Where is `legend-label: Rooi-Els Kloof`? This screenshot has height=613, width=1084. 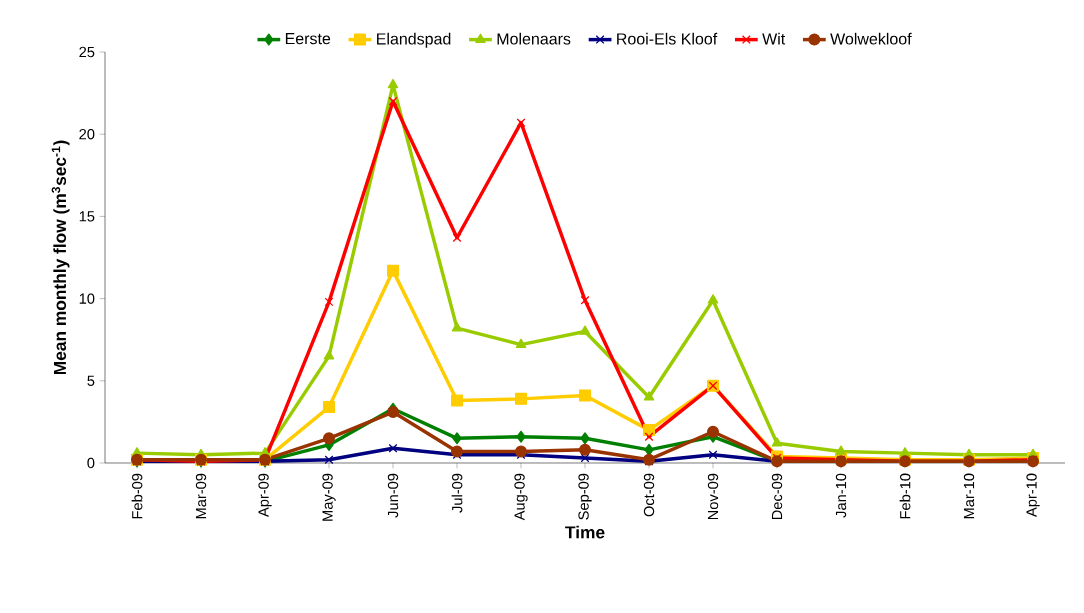 legend-label: Rooi-Els Kloof is located at coordinates (667, 38).